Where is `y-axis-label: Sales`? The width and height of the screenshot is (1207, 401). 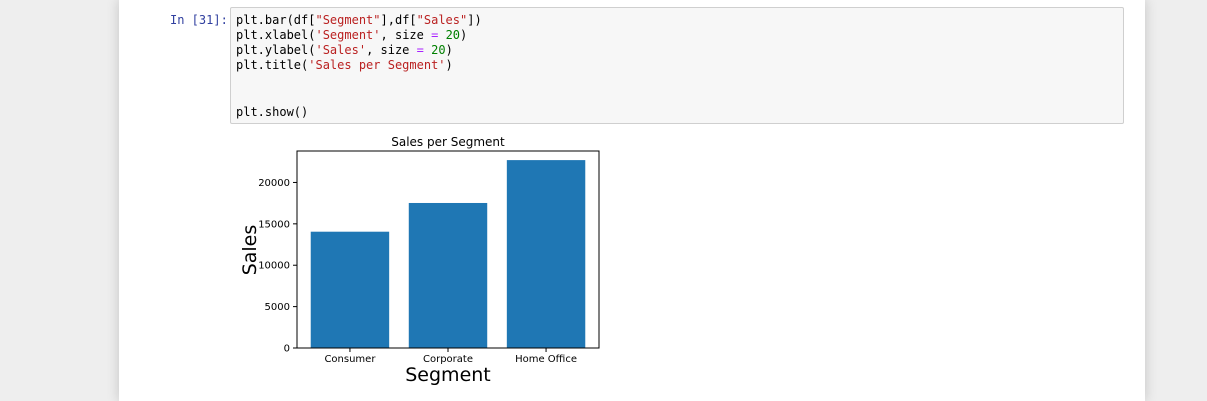 y-axis-label: Sales is located at coordinates (250, 250).